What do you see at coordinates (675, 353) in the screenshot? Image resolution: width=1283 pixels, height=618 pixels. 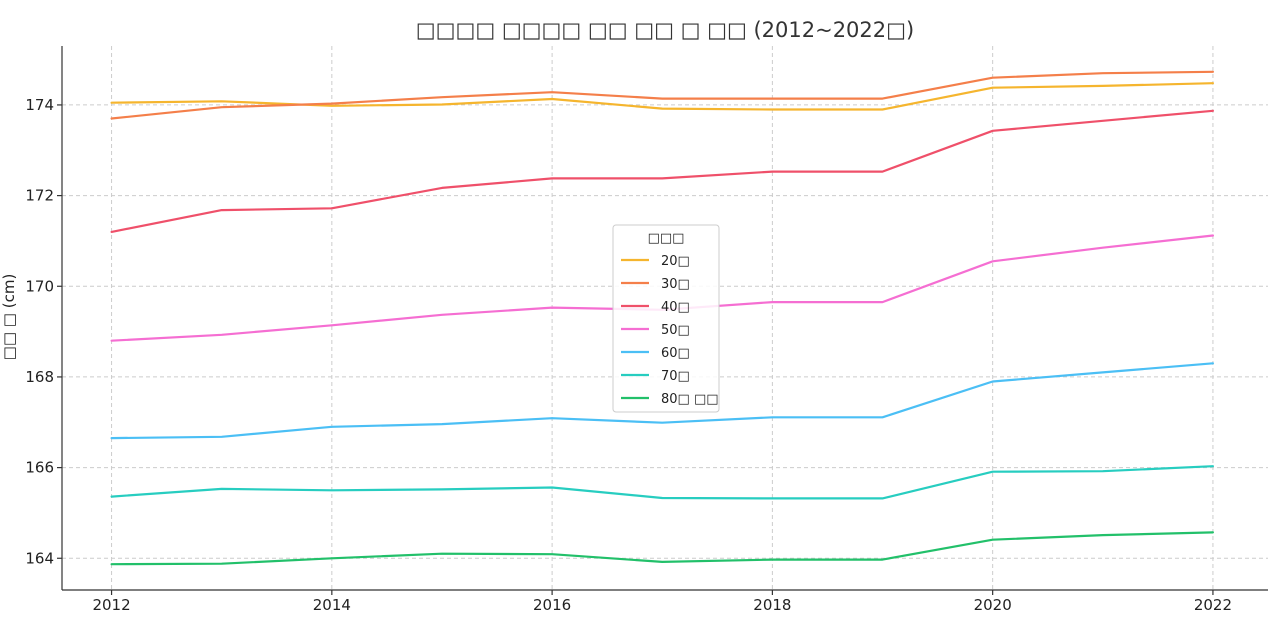 I see `legend-label: 60□` at bounding box center [675, 353].